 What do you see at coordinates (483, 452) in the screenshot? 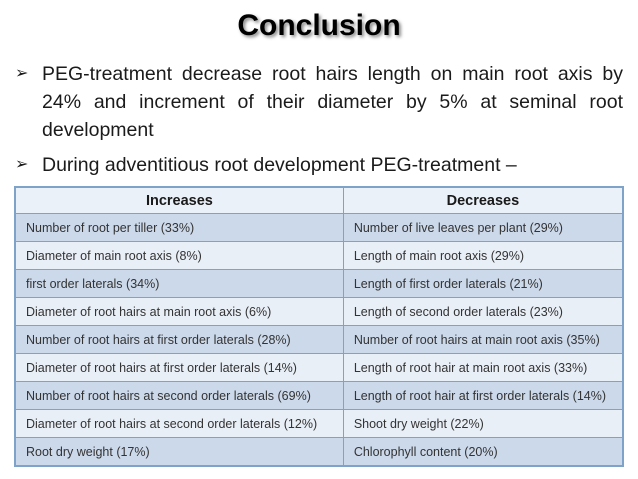
I see `table-cell-decrease: Chlorophyll content (20%)` at bounding box center [483, 452].